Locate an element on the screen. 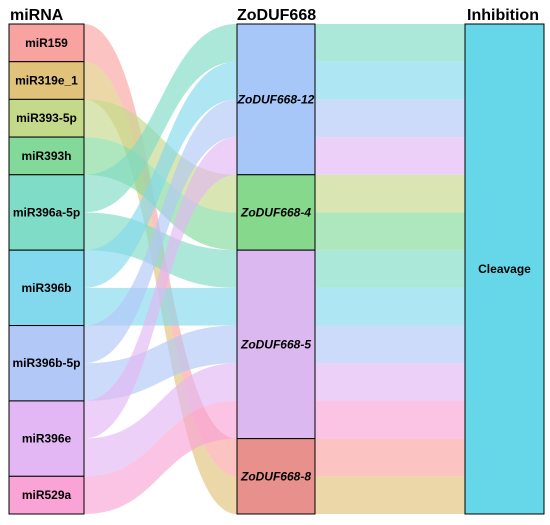 Image resolution: width=550 pixels, height=525 pixels. mirna-label-mir159: miR159 is located at coordinates (46, 43).